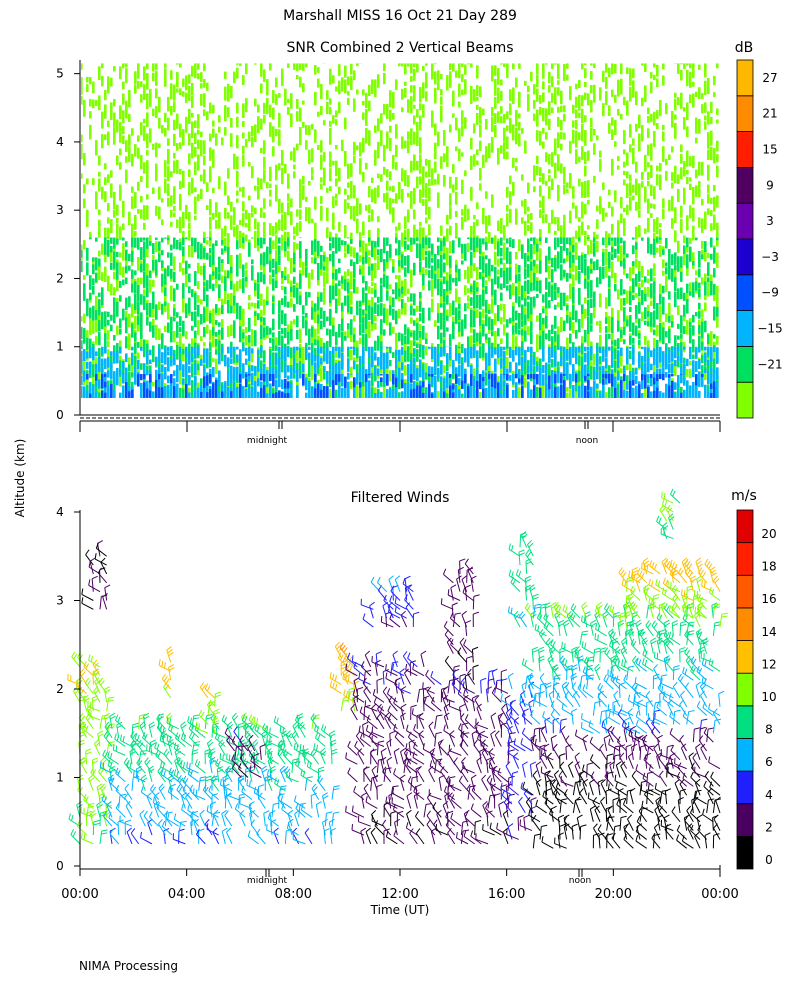  What do you see at coordinates (769, 114) in the screenshot?
I see `snr-colorbar-label: 21` at bounding box center [769, 114].